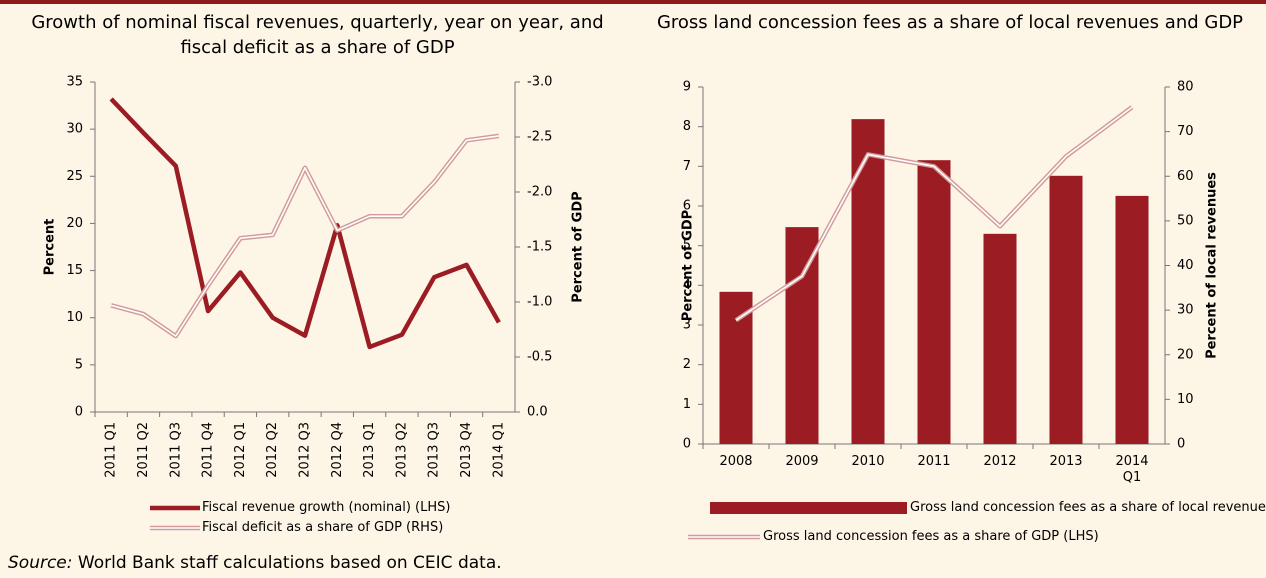 Image resolution: width=1266 pixels, height=578 pixels. I want to click on y2-tick-label: -1.5, so click(539, 247).